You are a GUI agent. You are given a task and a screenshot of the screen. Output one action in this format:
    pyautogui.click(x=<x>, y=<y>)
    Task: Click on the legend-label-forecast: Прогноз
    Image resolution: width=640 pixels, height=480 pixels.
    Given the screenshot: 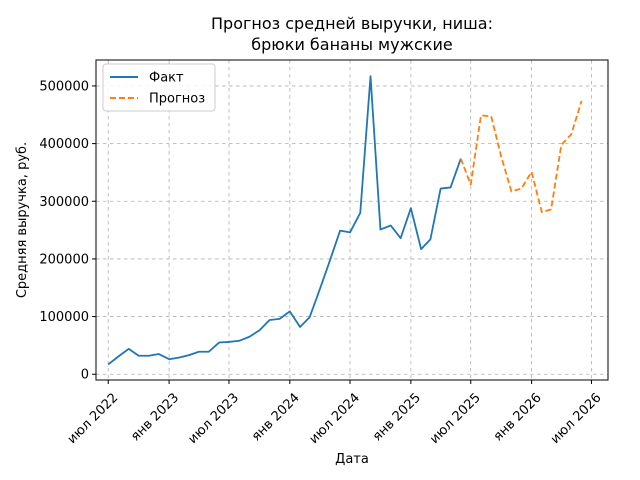 What is the action you would take?
    pyautogui.click(x=177, y=99)
    